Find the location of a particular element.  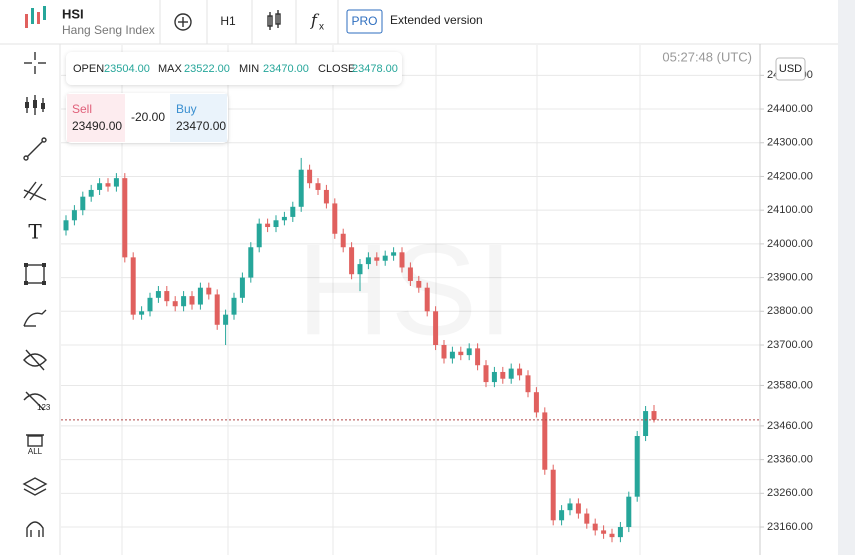

buy-label: Buy is located at coordinates (186, 109).